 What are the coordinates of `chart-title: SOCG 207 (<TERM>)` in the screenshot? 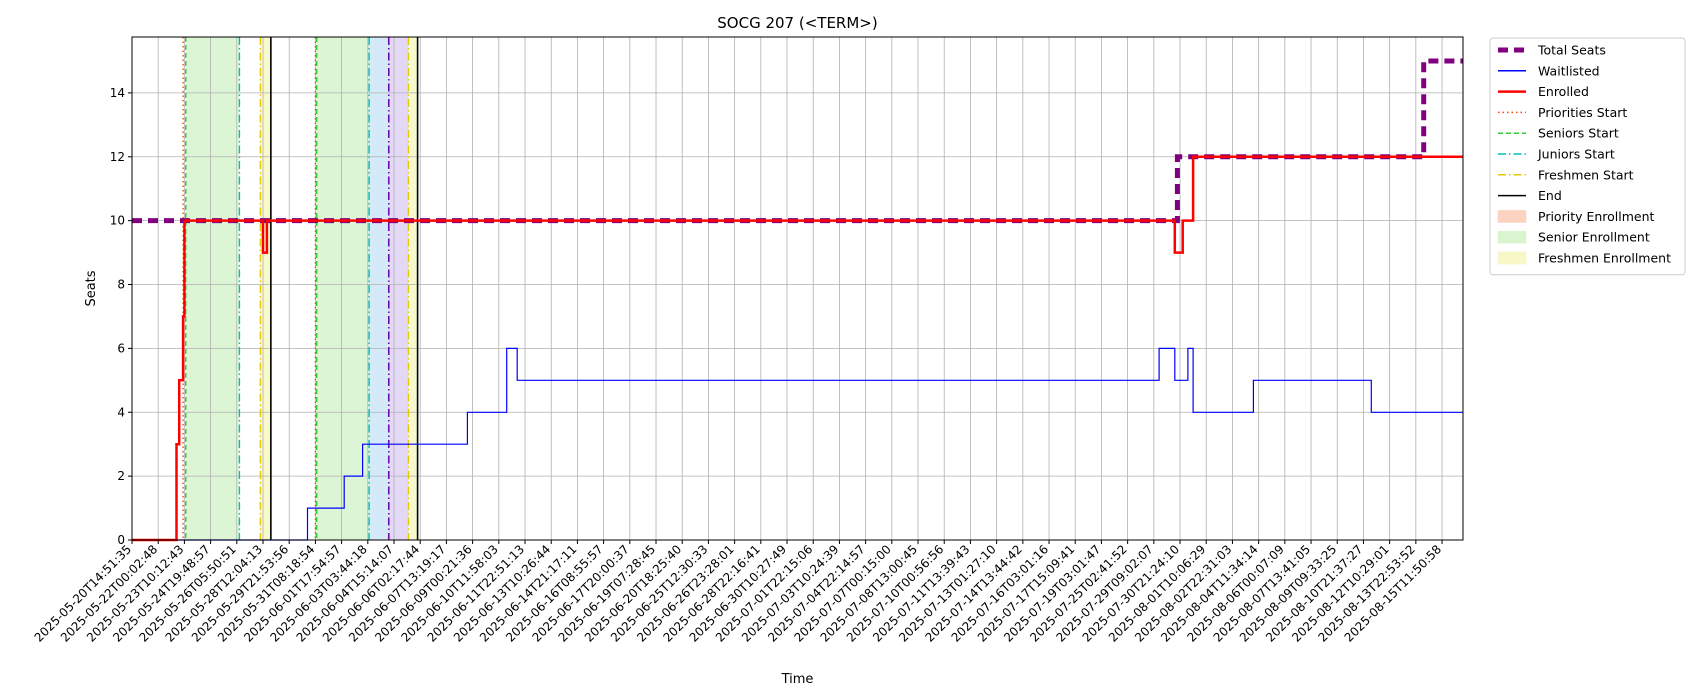 It's located at (797, 23).